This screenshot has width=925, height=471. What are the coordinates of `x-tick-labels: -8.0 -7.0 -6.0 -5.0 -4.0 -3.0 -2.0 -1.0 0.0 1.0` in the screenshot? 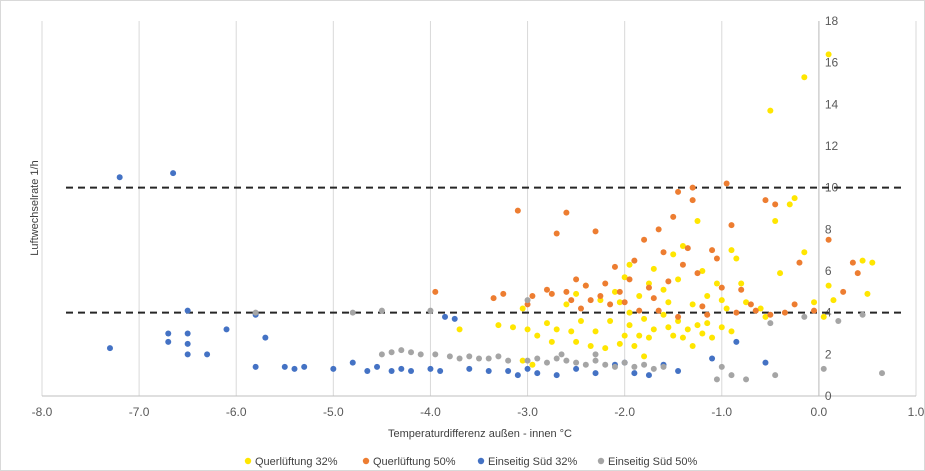 It's located at (478, 412).